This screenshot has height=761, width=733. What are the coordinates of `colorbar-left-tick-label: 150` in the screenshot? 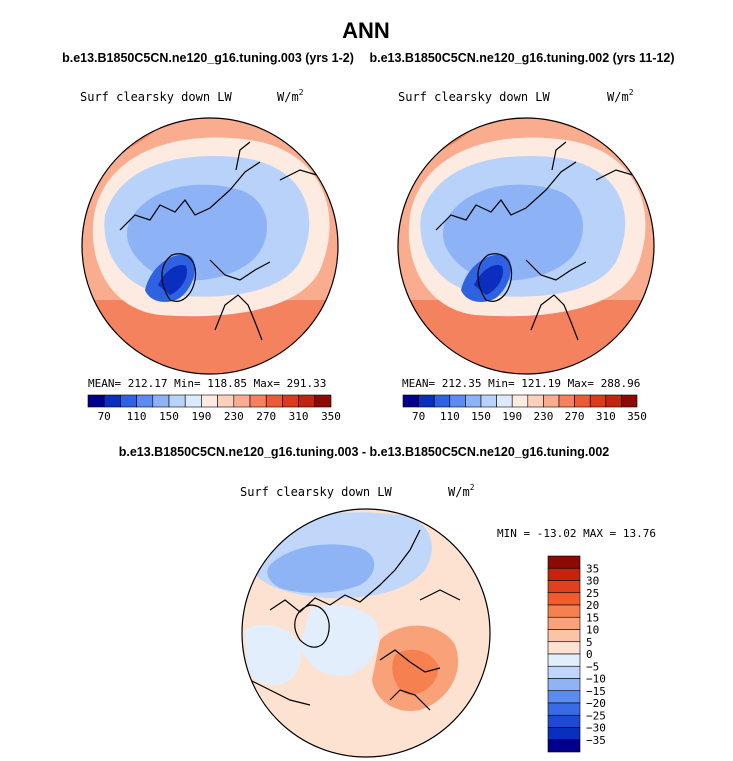 It's located at (169, 416).